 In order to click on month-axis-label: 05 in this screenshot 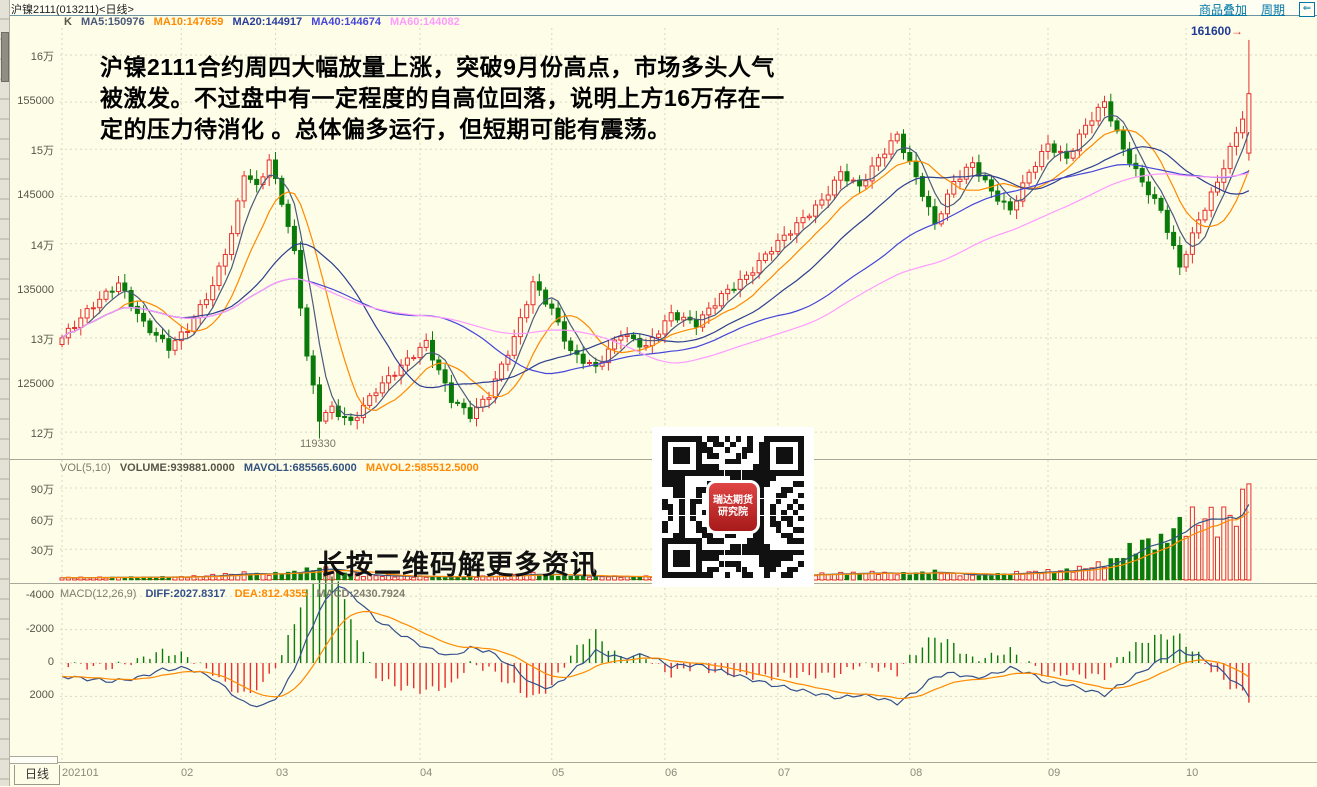, I will do `click(558, 773)`.